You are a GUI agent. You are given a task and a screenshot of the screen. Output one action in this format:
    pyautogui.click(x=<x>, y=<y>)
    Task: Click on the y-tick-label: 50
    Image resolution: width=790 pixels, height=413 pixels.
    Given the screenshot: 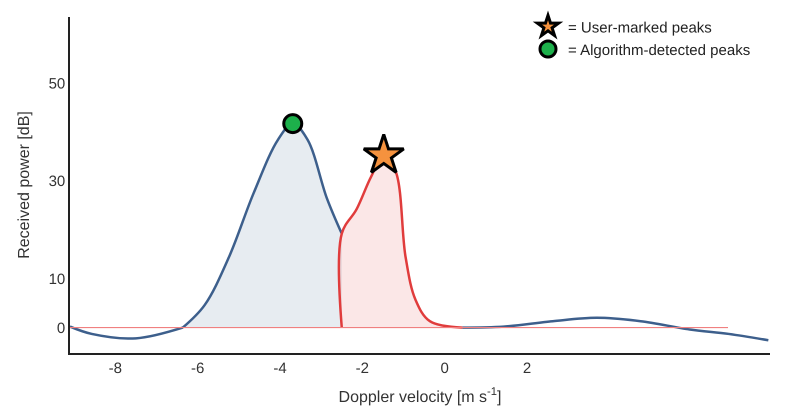 What is the action you would take?
    pyautogui.click(x=57, y=83)
    